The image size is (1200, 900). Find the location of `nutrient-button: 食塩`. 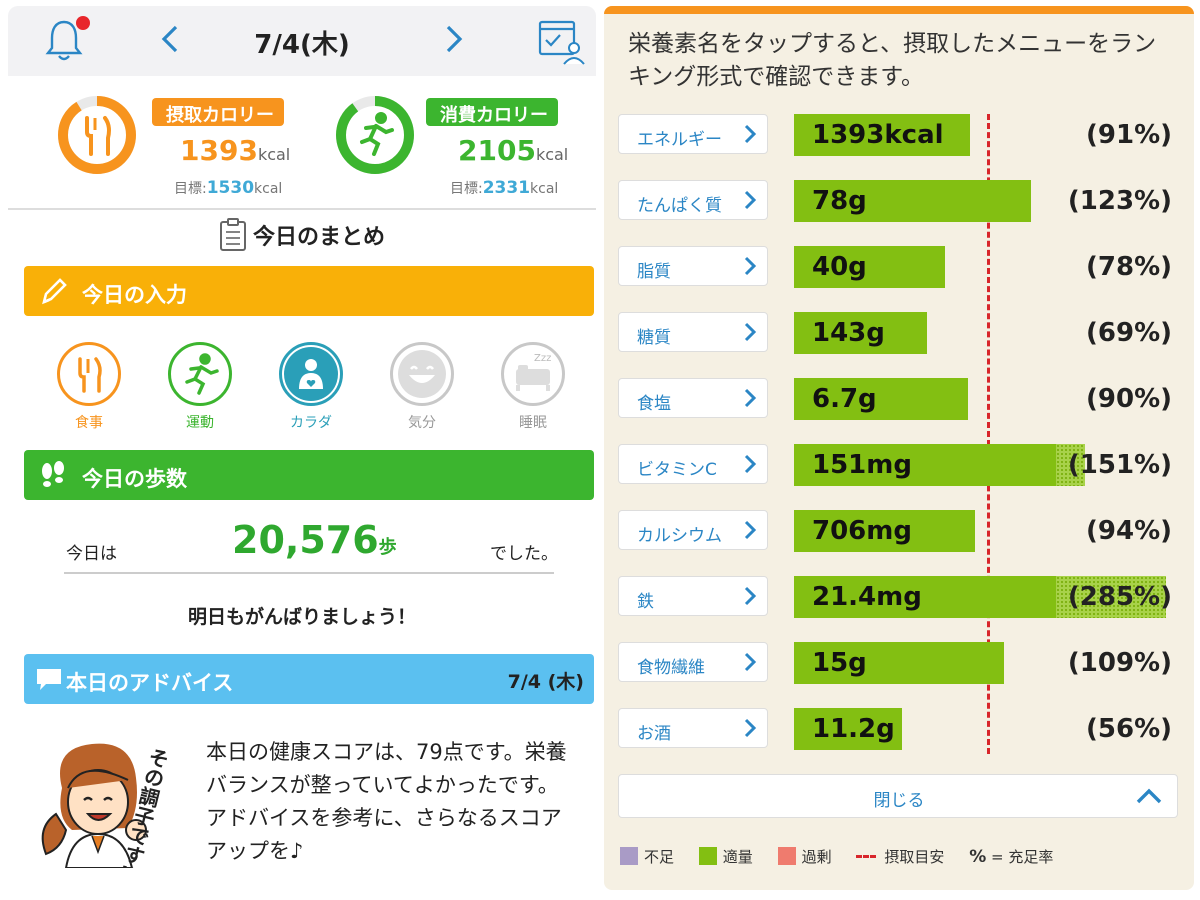

nutrient-button: 食塩 is located at coordinates (693, 398).